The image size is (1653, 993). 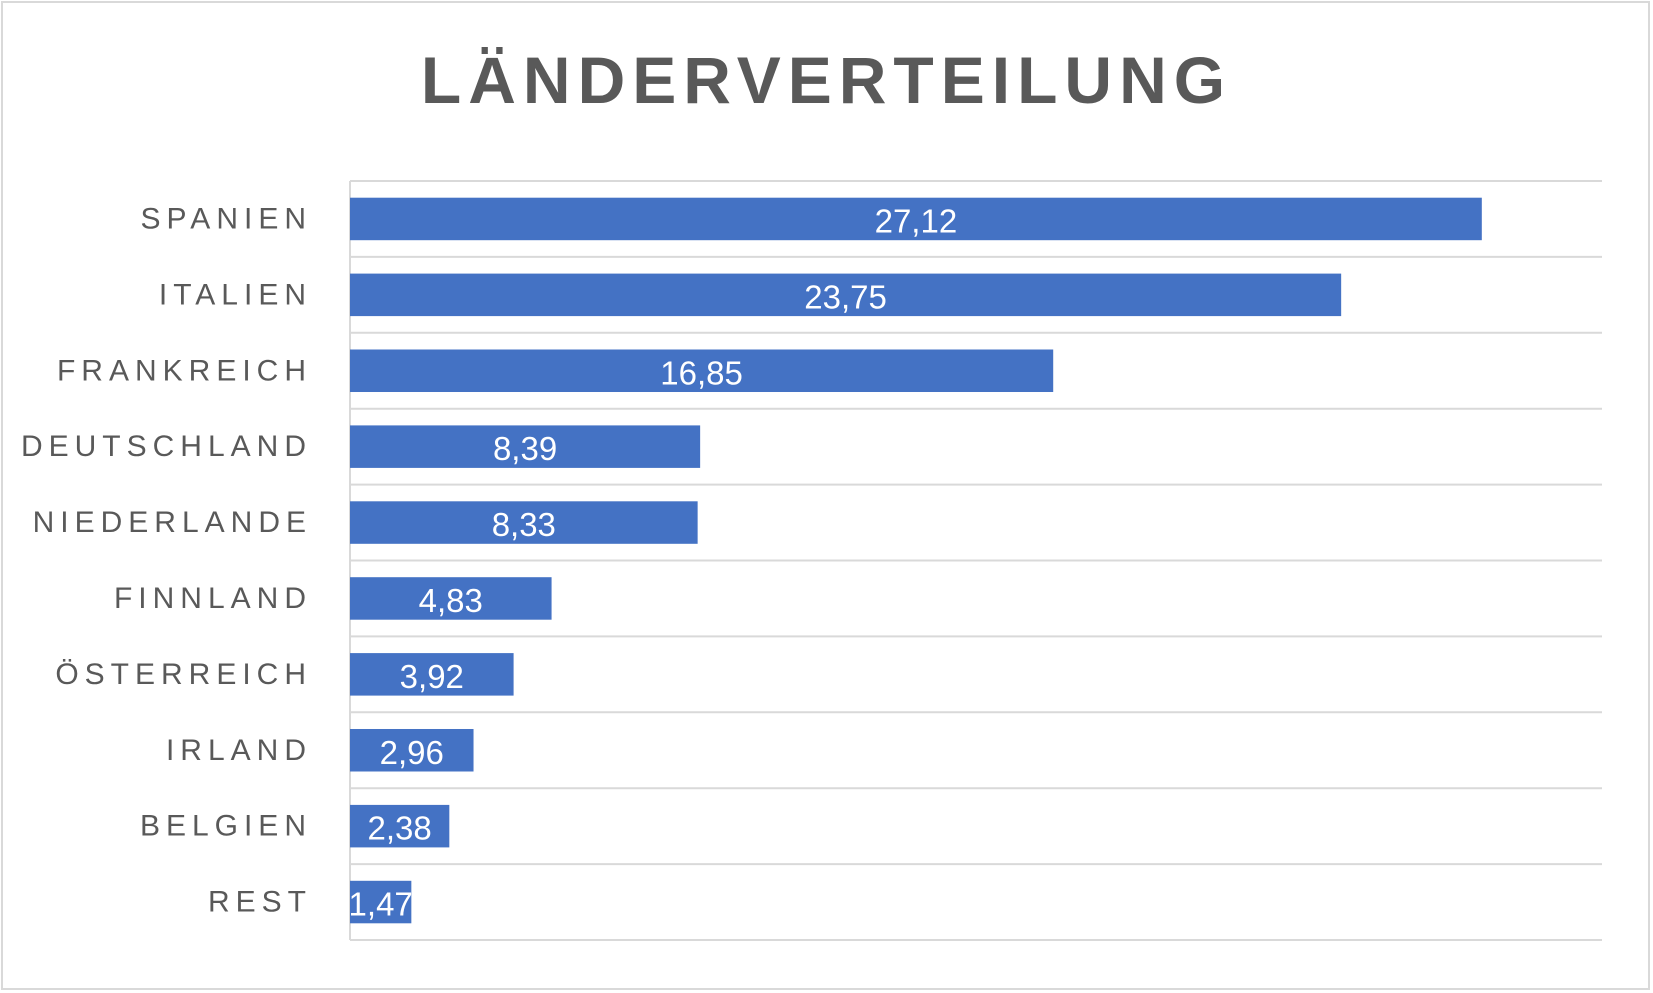 I want to click on data-label: 4,83, so click(x=451, y=600).